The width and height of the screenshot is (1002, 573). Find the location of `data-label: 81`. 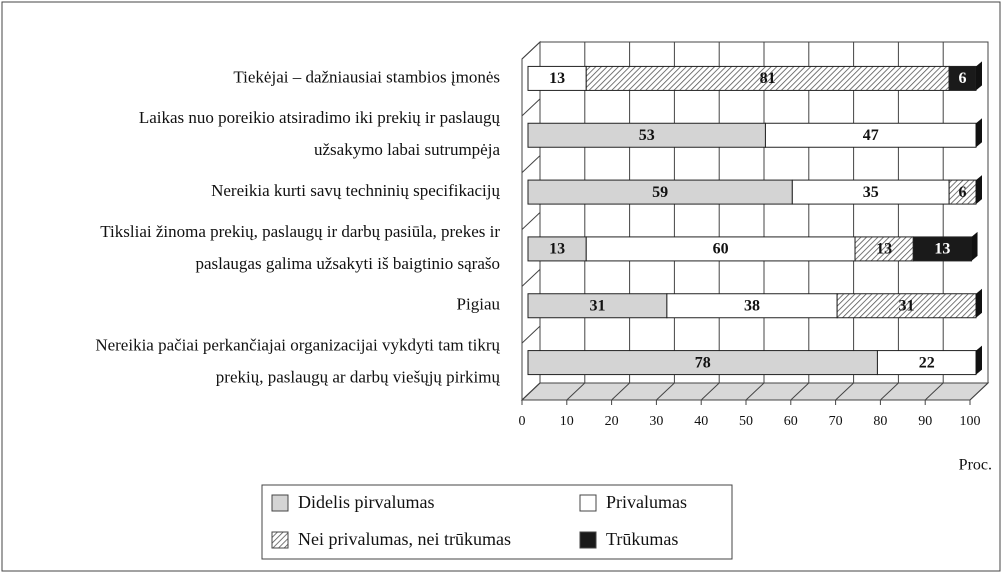

data-label: 81 is located at coordinates (768, 78).